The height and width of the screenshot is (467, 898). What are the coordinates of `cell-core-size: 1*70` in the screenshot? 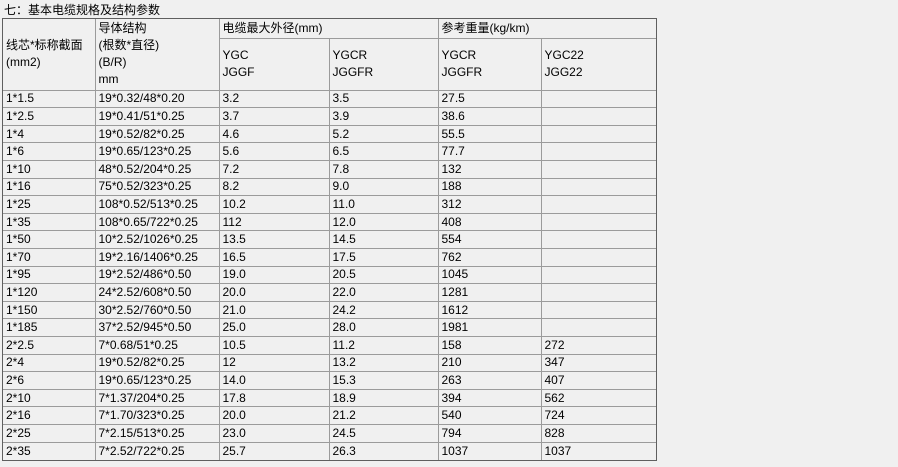 It's located at (49, 257).